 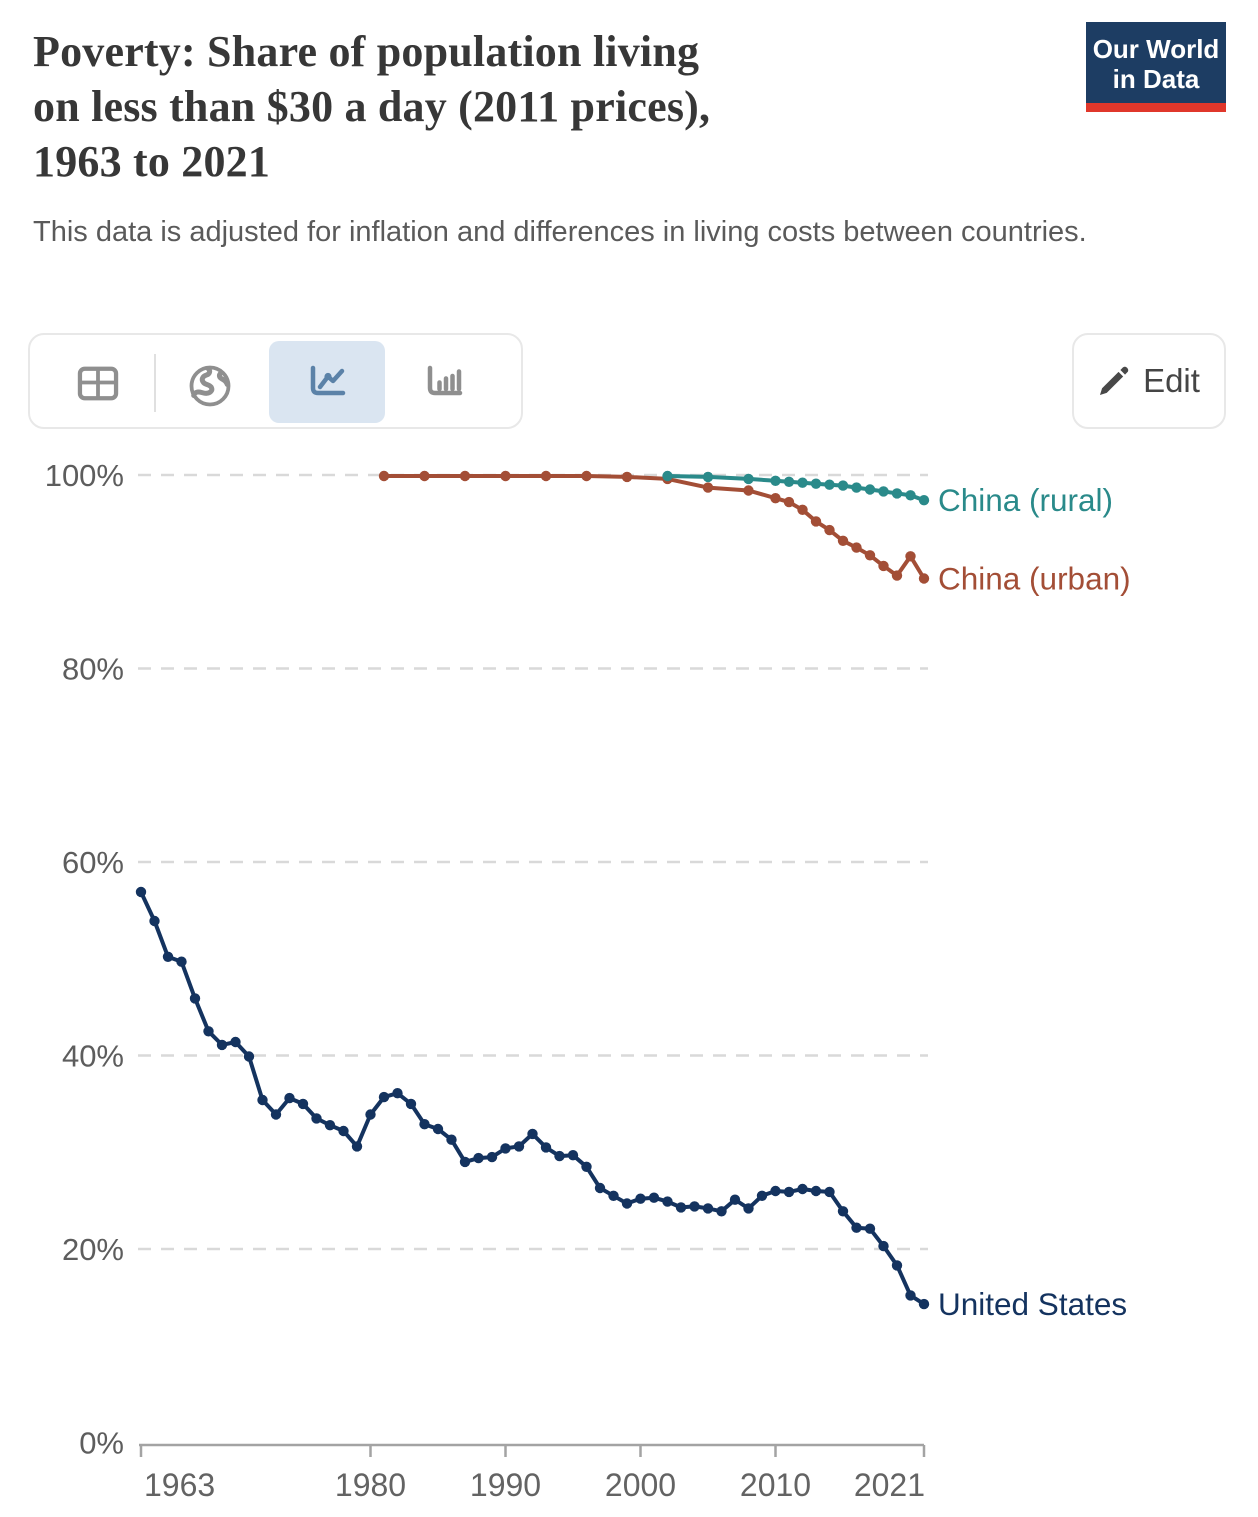 I want to click on data-point-united-states-1972, so click(x=262, y=1100).